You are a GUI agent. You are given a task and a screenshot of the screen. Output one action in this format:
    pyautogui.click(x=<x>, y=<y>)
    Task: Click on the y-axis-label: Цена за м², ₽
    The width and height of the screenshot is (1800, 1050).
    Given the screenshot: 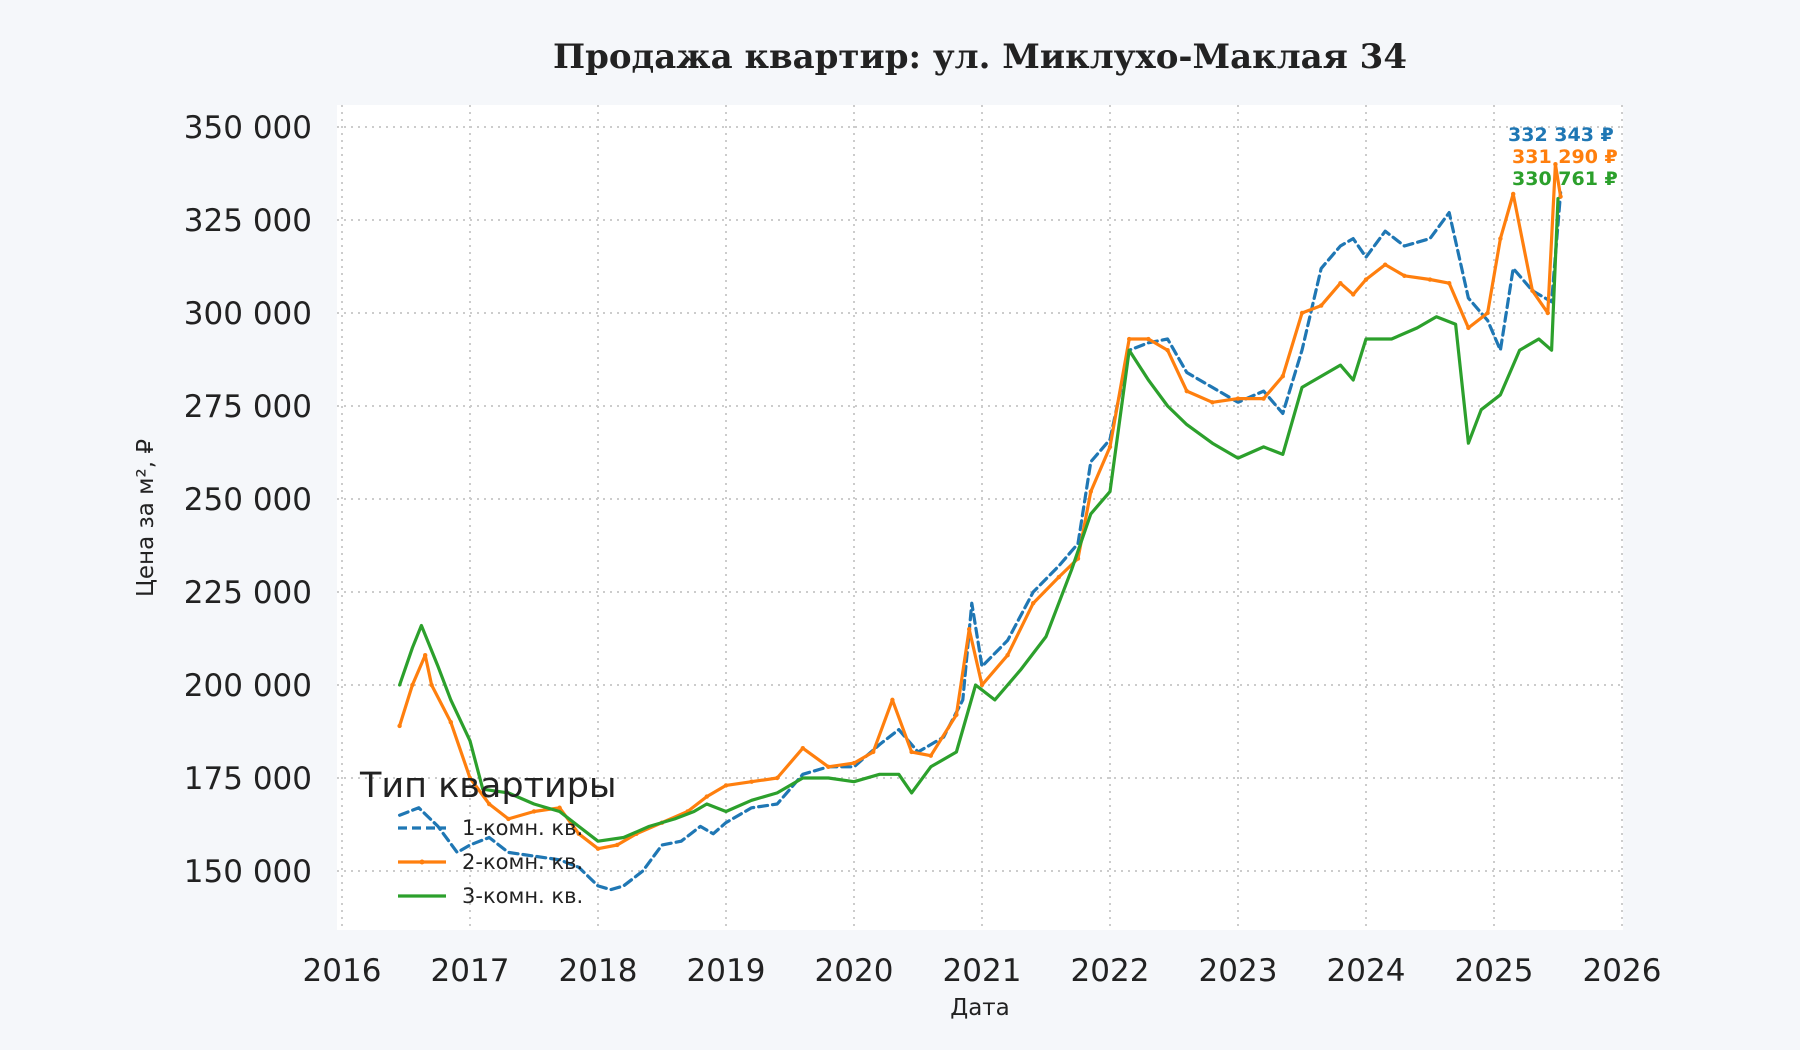 What is the action you would take?
    pyautogui.click(x=146, y=518)
    